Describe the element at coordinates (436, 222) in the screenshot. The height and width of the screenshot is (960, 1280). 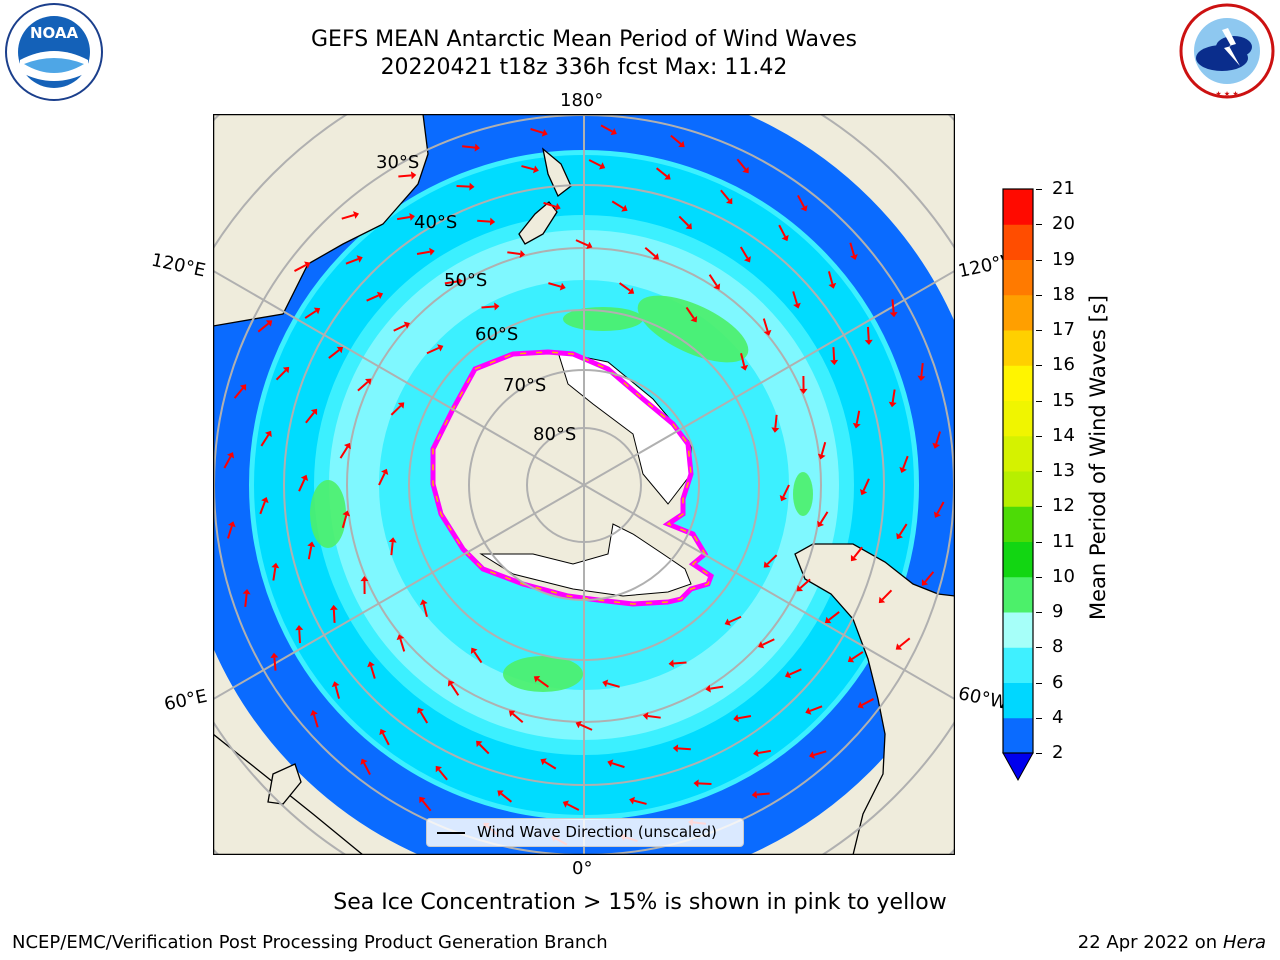
I see `lat-label-40s: 40°S` at that location.